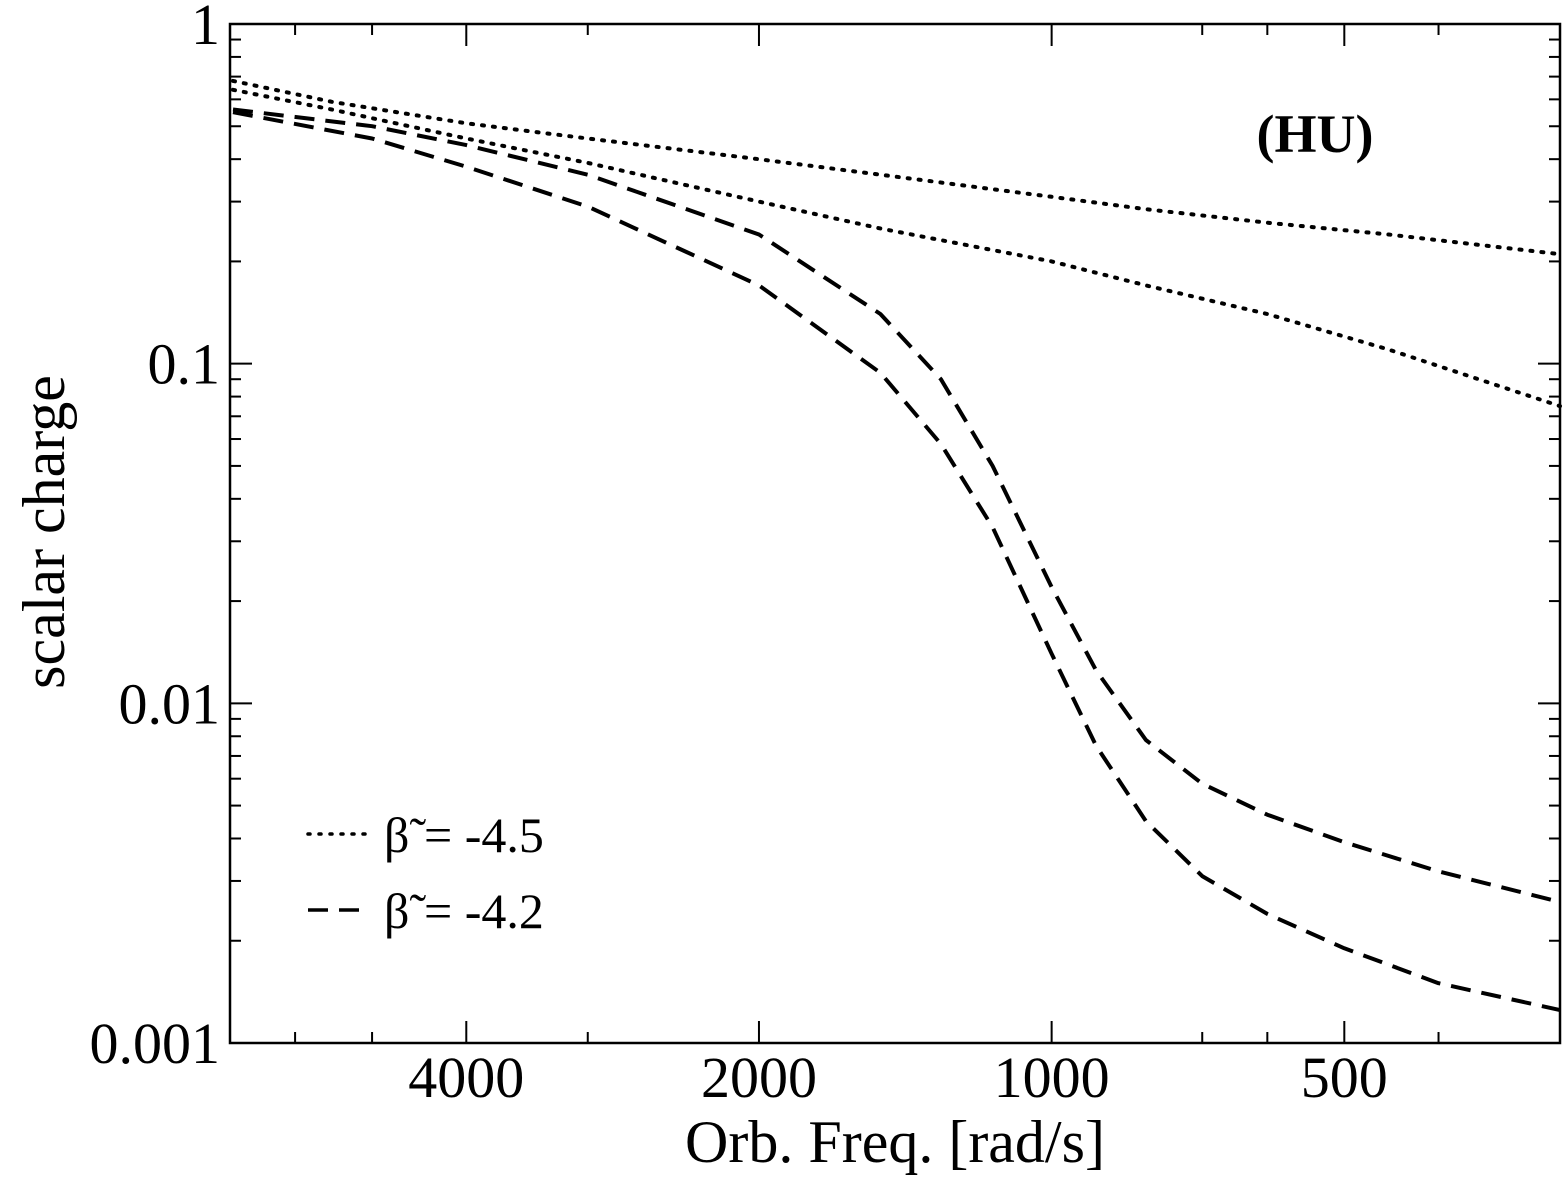  Describe the element at coordinates (895, 1142) in the screenshot. I see `x-axis-title: Orb. Freq. [rad/s]` at that location.